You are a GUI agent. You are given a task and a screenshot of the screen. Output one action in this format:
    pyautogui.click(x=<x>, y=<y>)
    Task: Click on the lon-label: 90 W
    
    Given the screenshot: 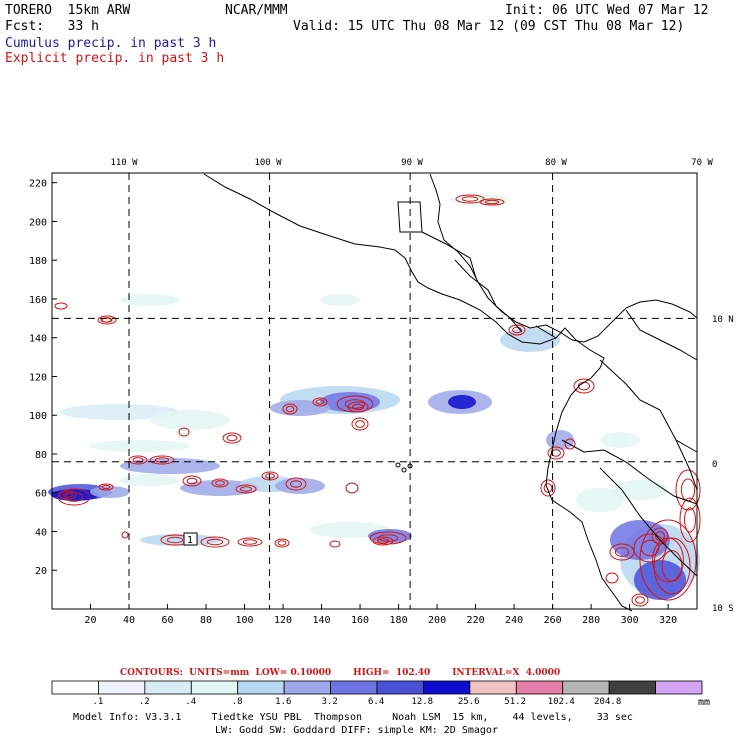 What is the action you would take?
    pyautogui.click(x=412, y=163)
    